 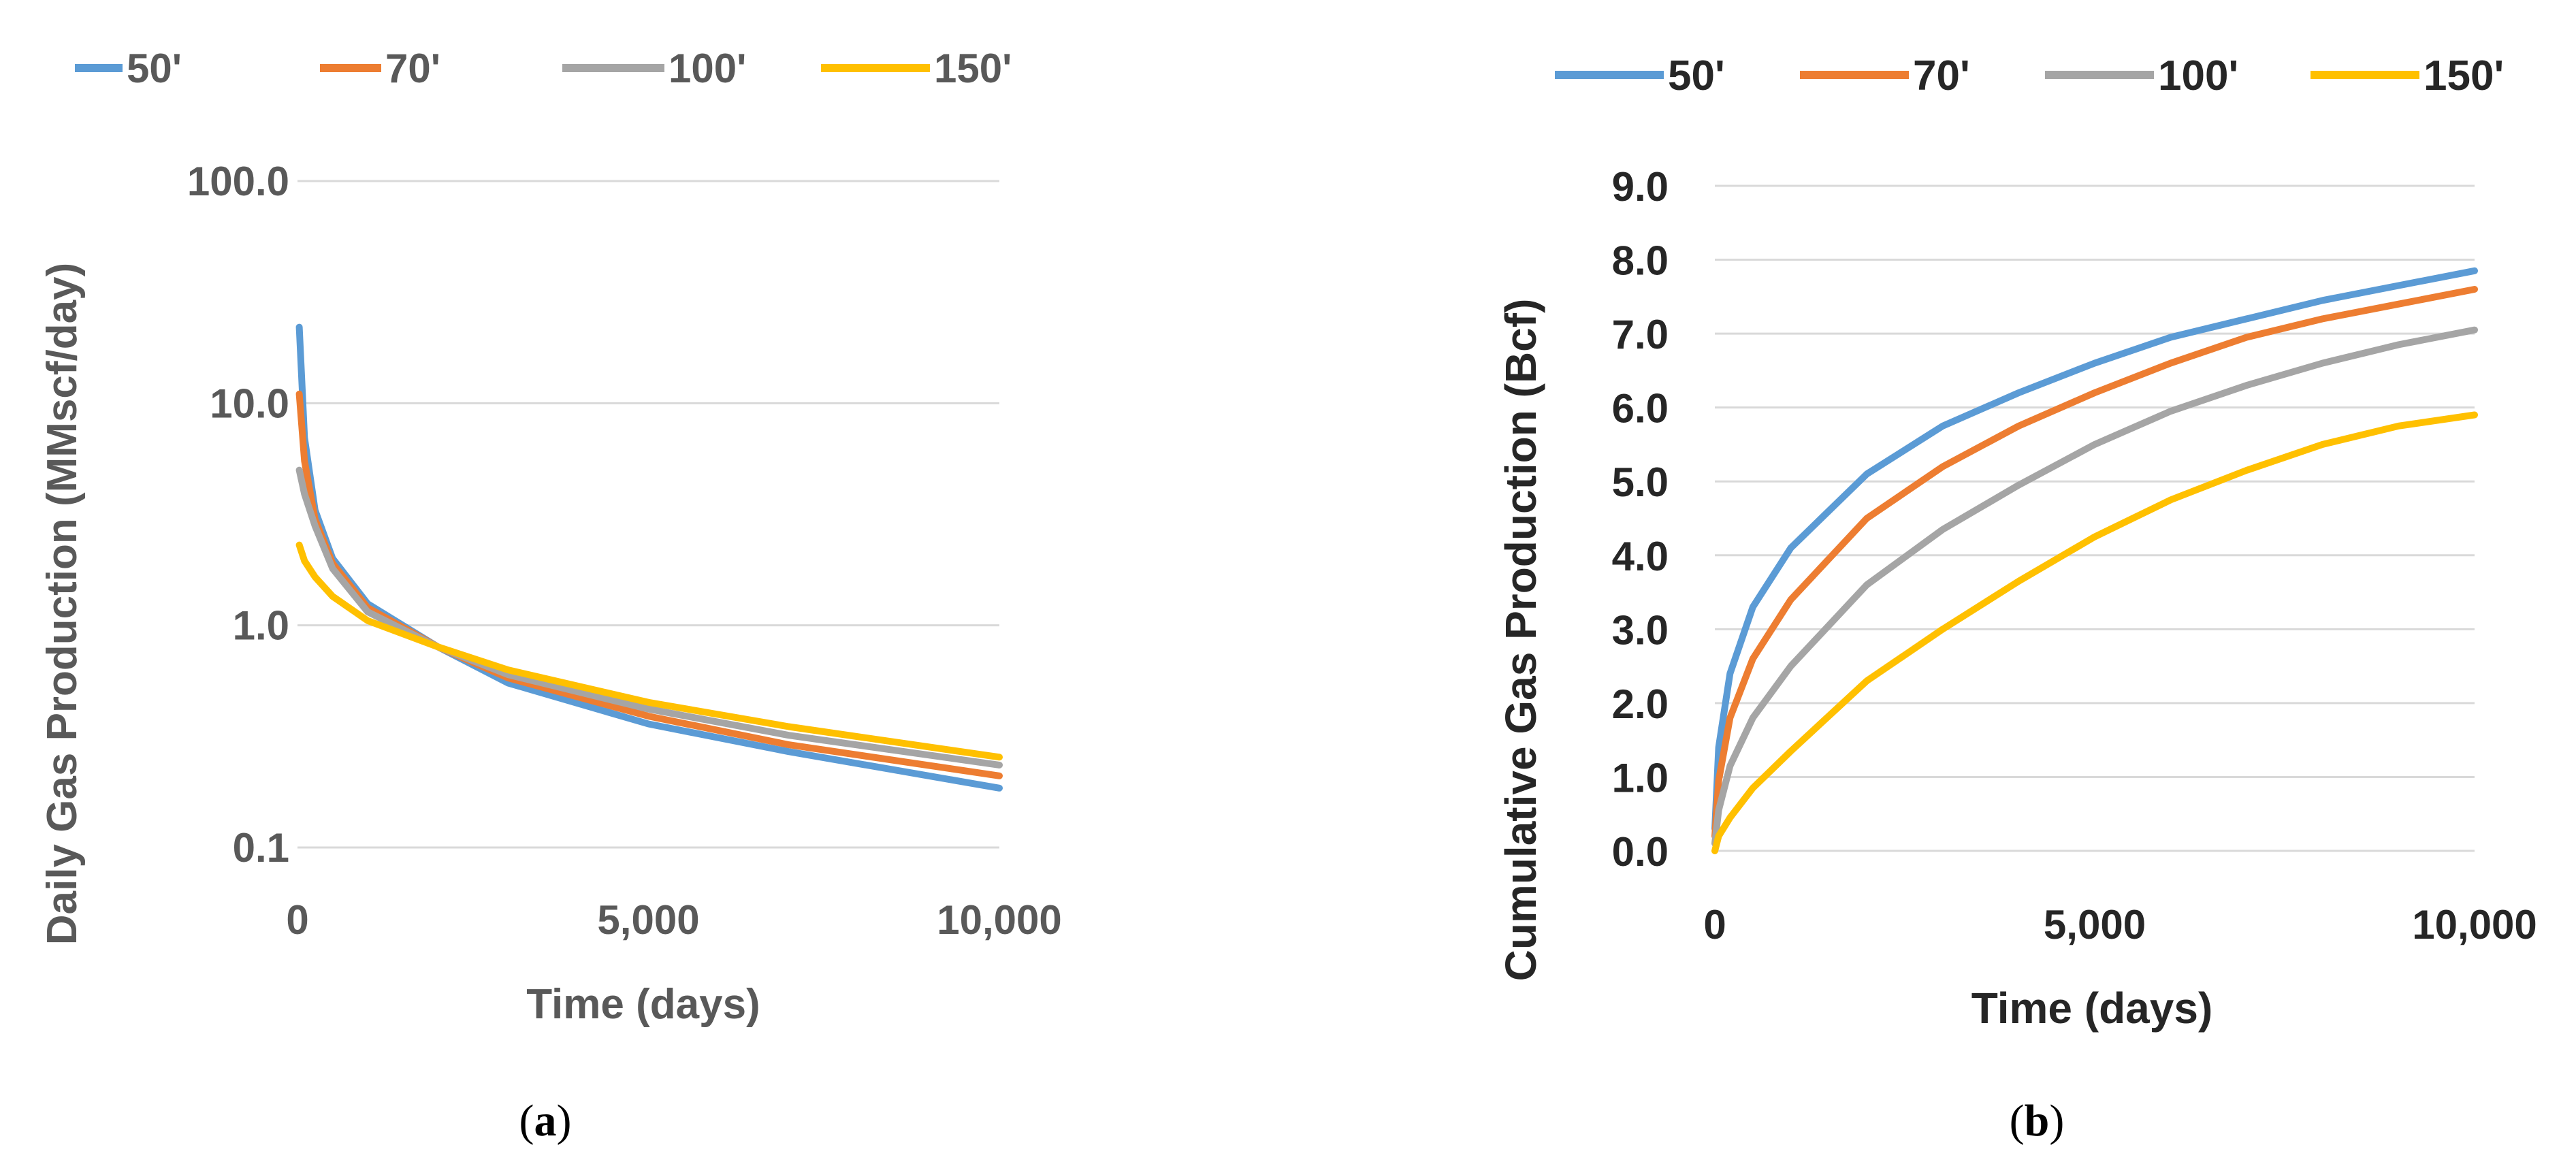 I want to click on y-tick-label: 7.0, so click(x=1641, y=335).